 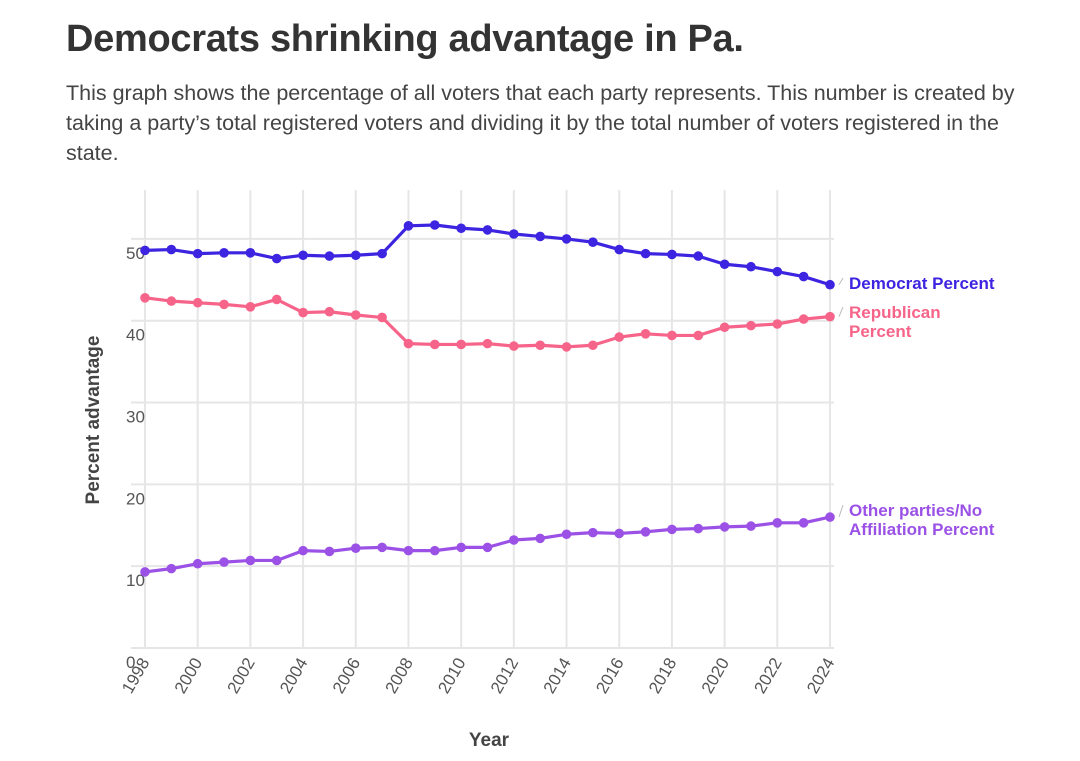 What do you see at coordinates (820, 676) in the screenshot?
I see `x-tick-label: 2024` at bounding box center [820, 676].